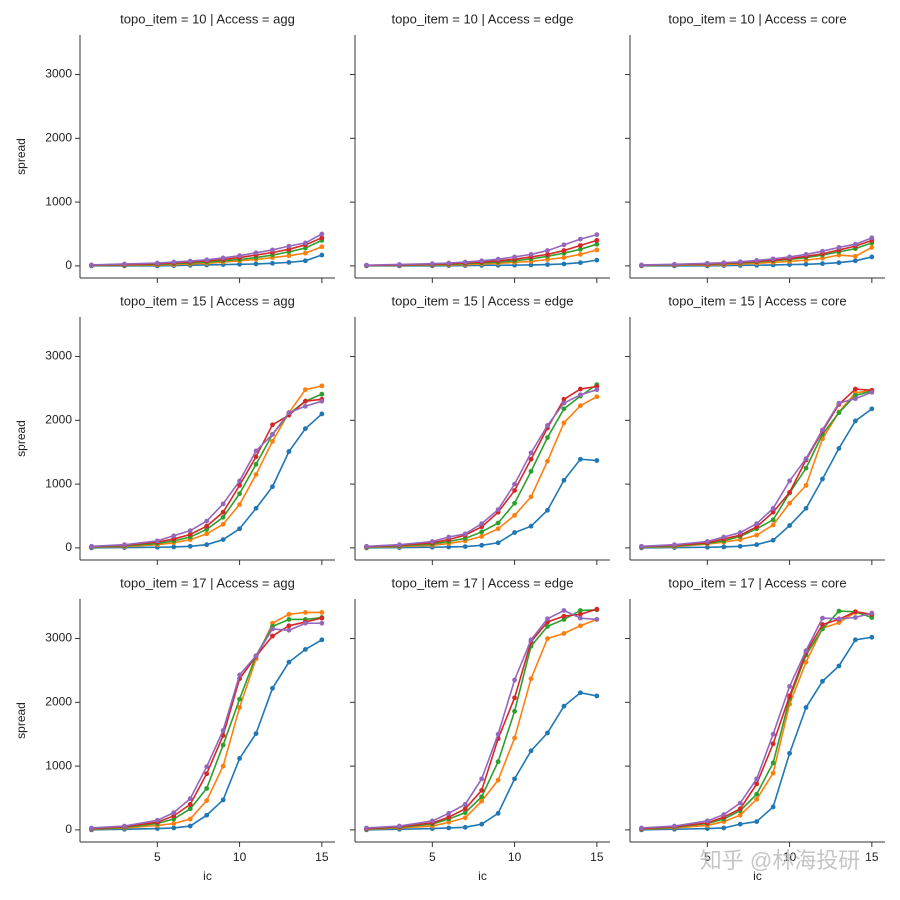 The width and height of the screenshot is (900, 900). Describe the element at coordinates (207, 18) in the screenshot. I see `panel-title: topo_item = 10 | Access = agg` at that location.